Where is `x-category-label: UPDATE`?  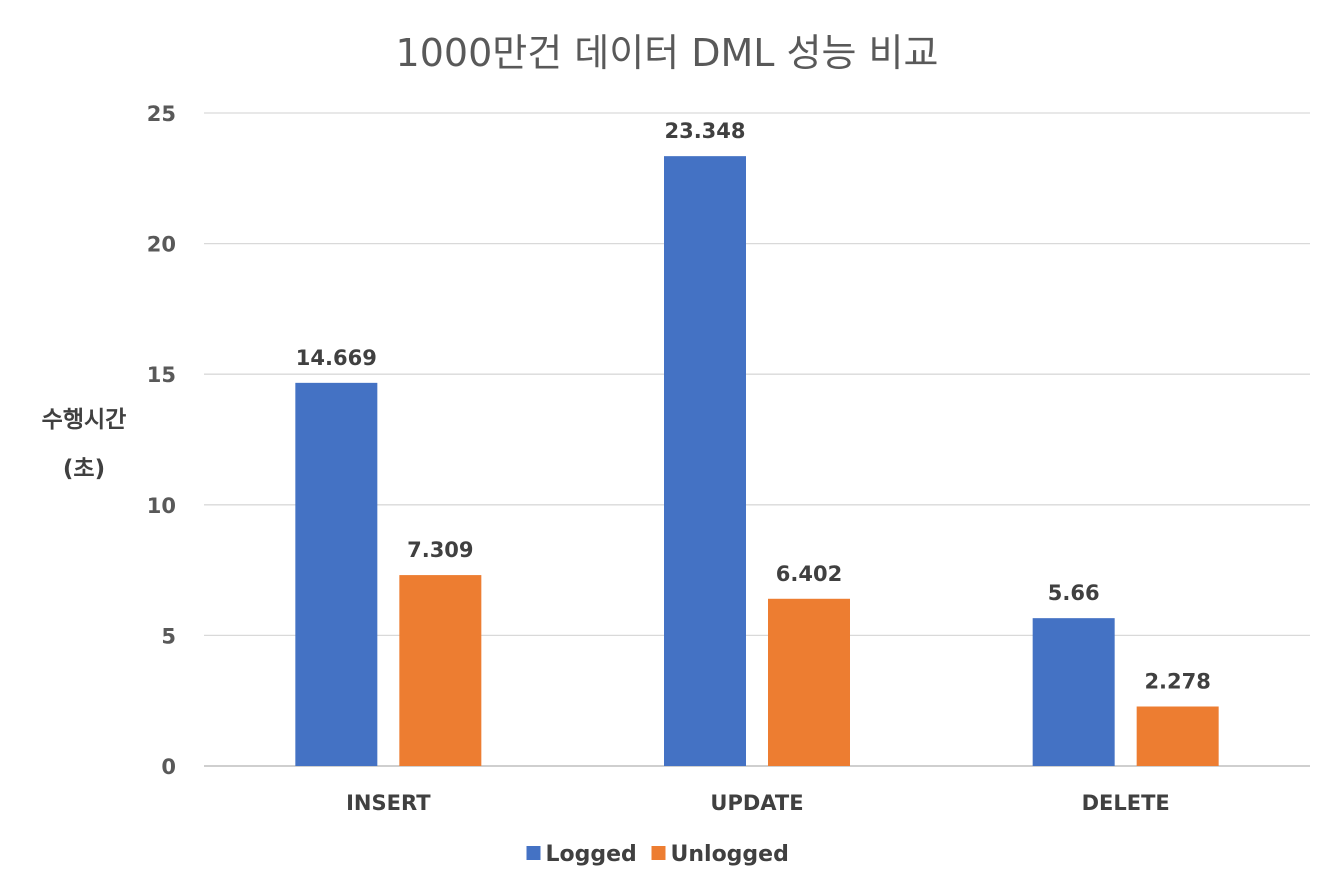 x-category-label: UPDATE is located at coordinates (756, 803).